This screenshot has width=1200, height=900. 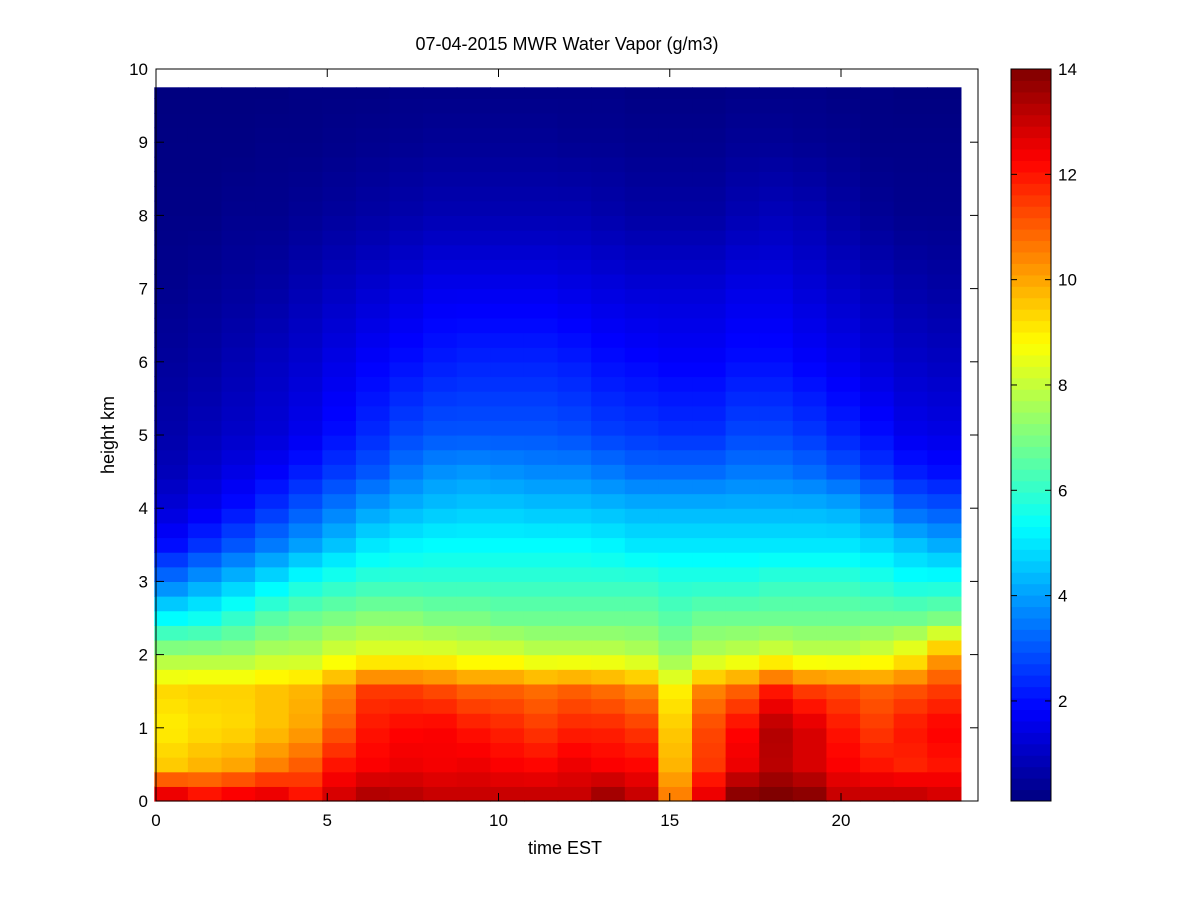 What do you see at coordinates (1031, 435) in the screenshot?
I see `colorbar-frame` at bounding box center [1031, 435].